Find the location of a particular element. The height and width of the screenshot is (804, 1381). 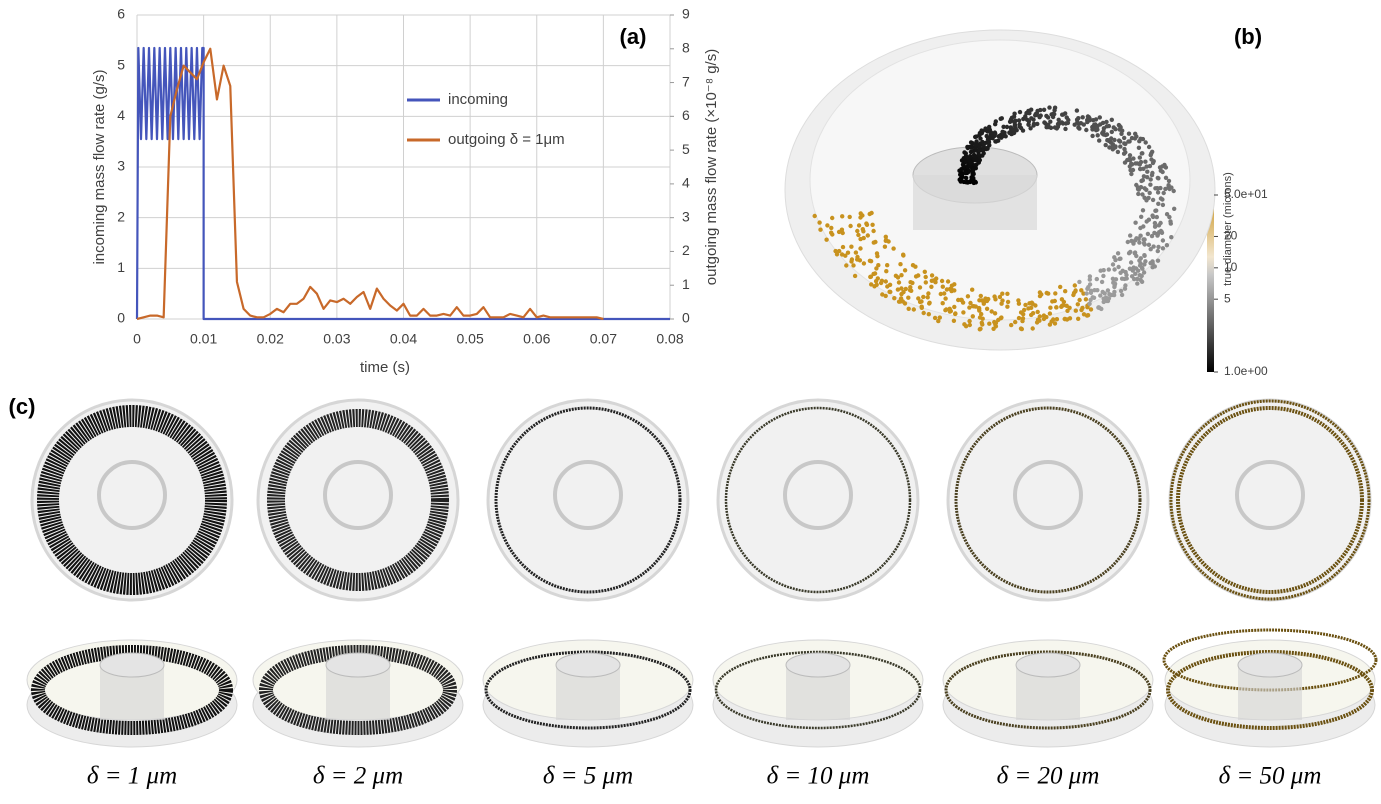

vessel-top is located at coordinates (1048, 500).